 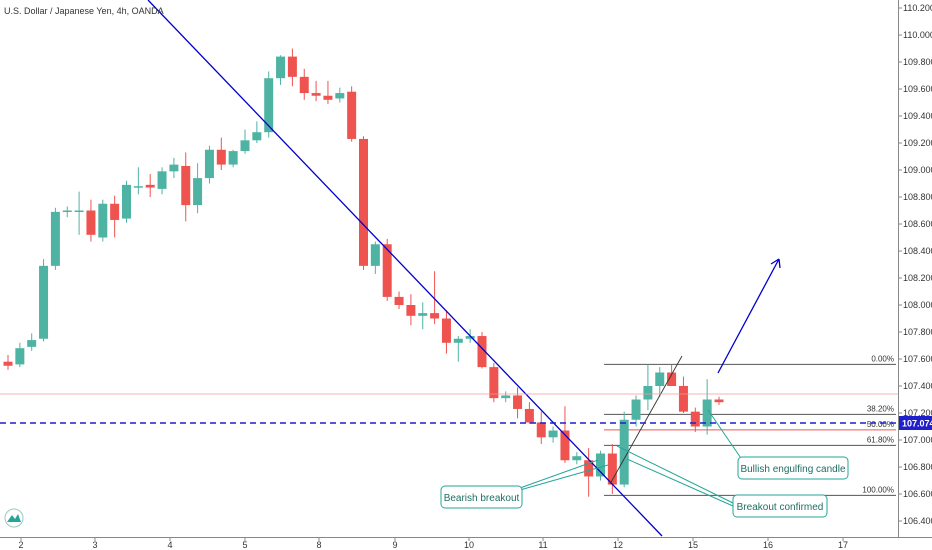 I want to click on price-axis-tick-label: 108.000, so click(x=917, y=305).